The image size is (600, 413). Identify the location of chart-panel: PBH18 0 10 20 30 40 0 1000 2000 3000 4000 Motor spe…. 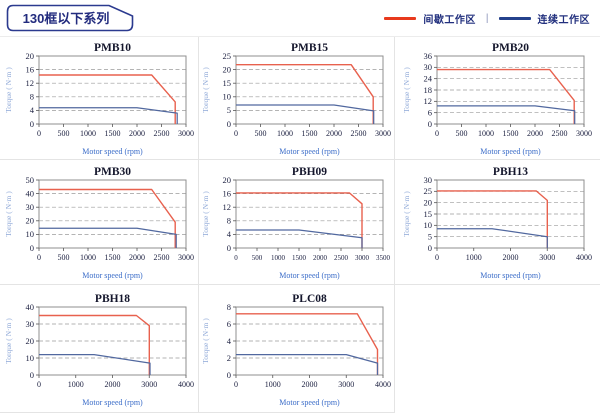
(99, 349).